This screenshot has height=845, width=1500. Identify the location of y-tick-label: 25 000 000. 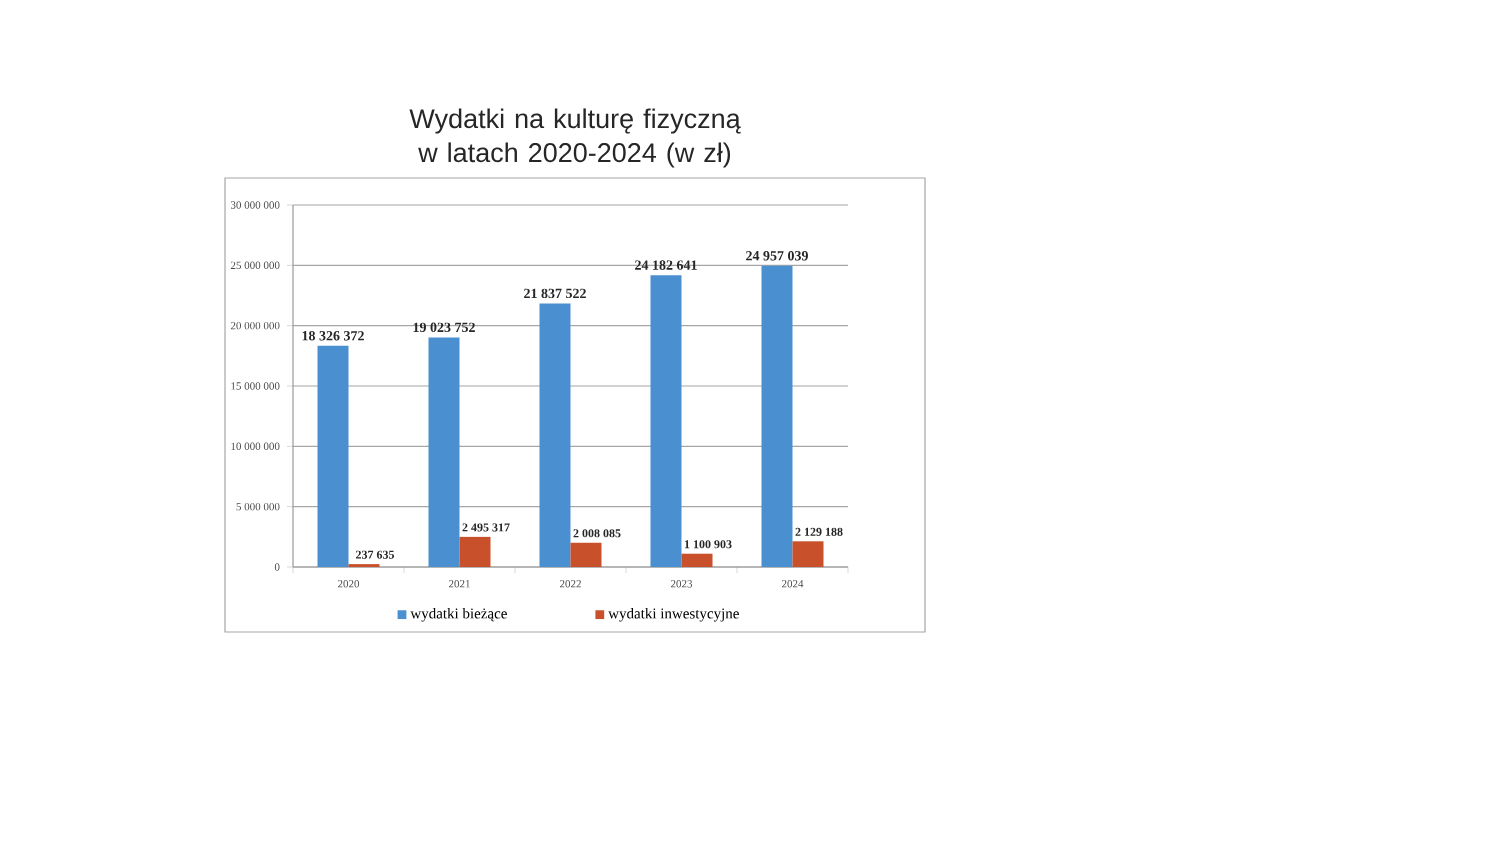
(255, 265).